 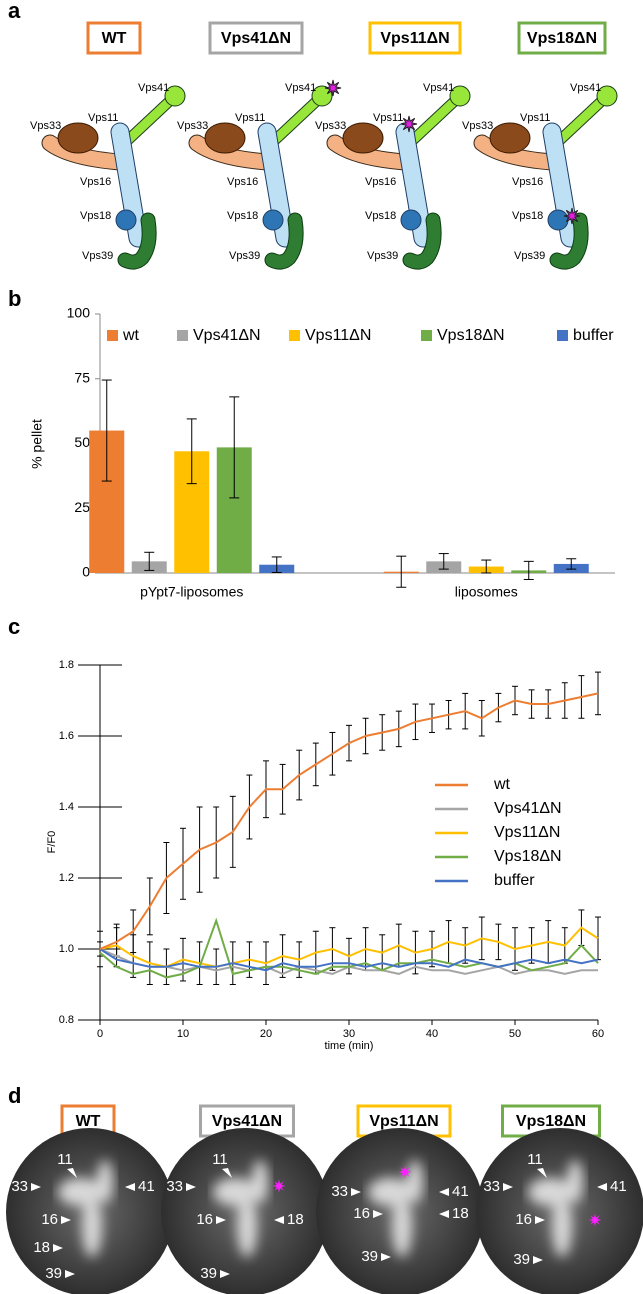 I want to click on marker-label: 18, so click(x=295, y=1219).